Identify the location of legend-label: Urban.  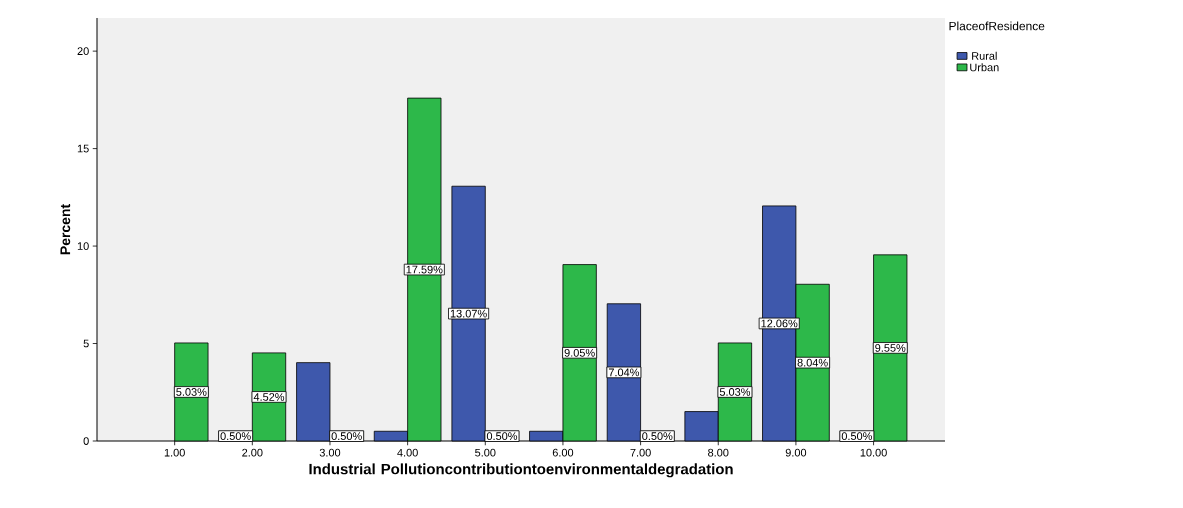
(984, 67).